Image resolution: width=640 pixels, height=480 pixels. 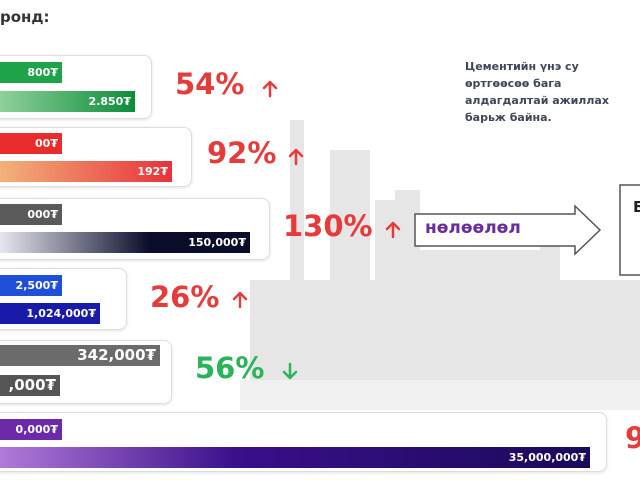 What do you see at coordinates (80, 355) in the screenshot?
I see `bar-before: 342,000₮` at bounding box center [80, 355].